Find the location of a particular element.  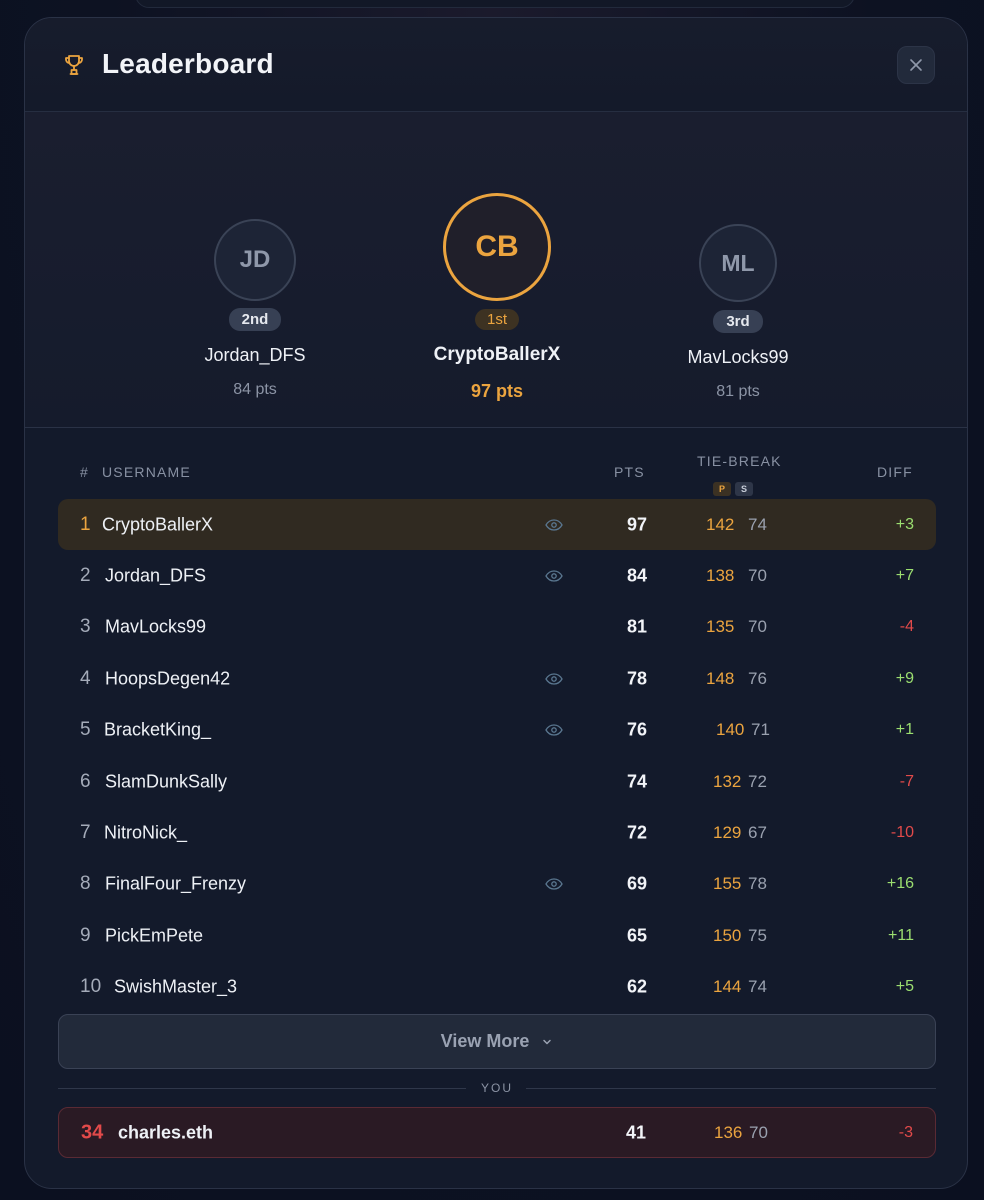

close-icon is located at coordinates (916, 65).